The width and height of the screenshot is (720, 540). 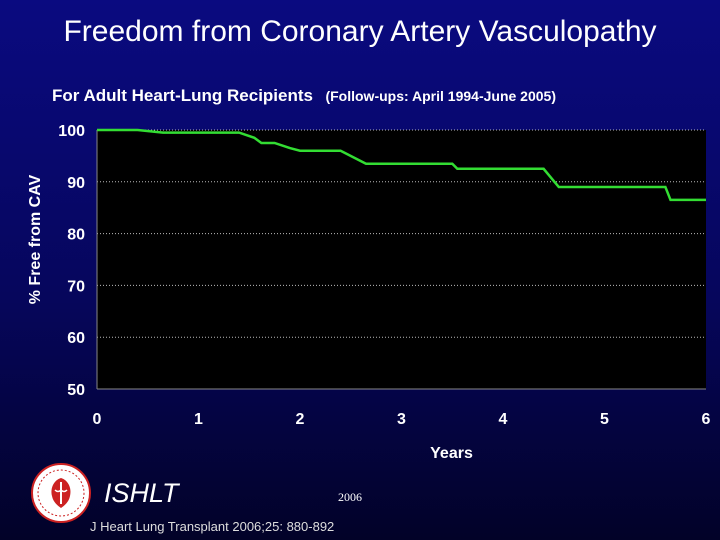 What do you see at coordinates (212, 526) in the screenshot?
I see `citation: J Heart Lung Transplant 2006;25: 880-892` at bounding box center [212, 526].